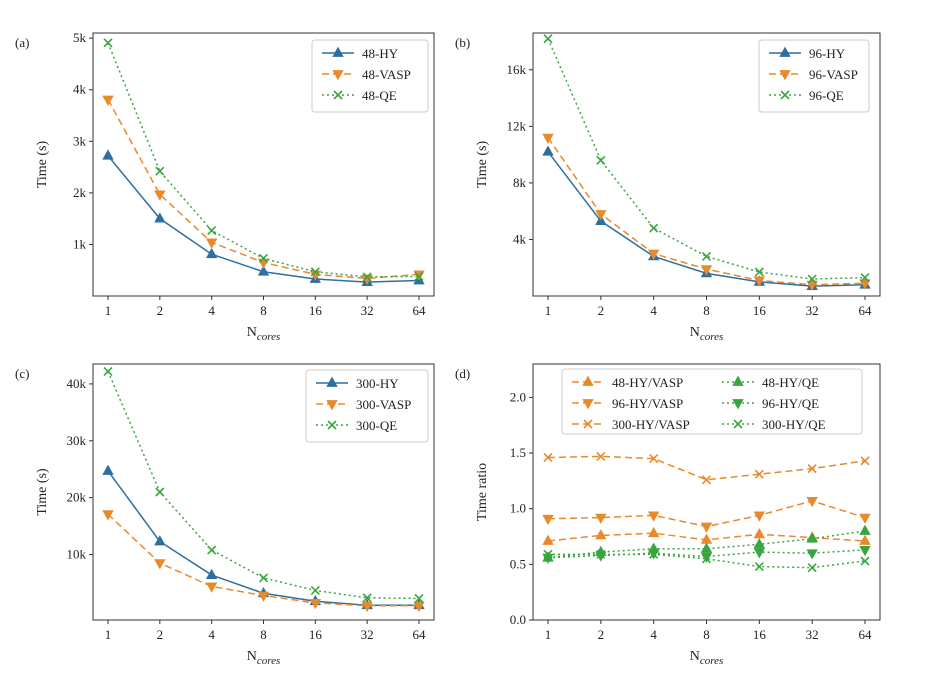 This screenshot has width=926, height=691. I want to click on series-300-hy-vasp, so click(706, 468).